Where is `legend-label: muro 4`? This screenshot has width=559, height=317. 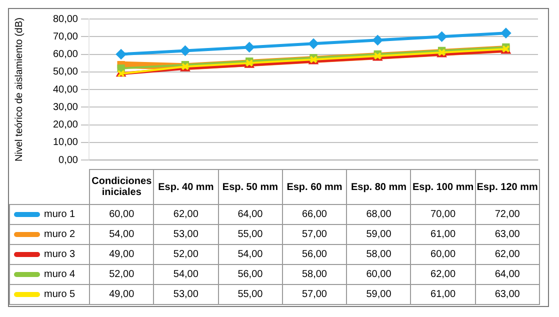
legend-label: muro 4 is located at coordinates (60, 274).